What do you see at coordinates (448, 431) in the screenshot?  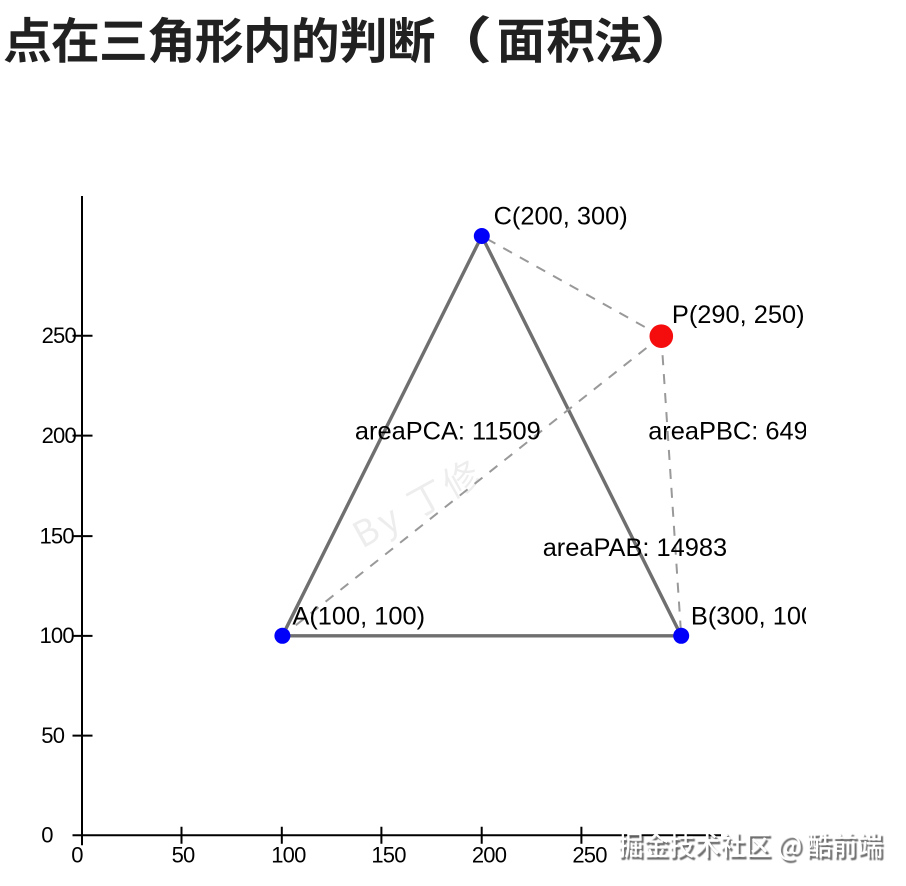 I see `svg-text: areaPCA: 11509` at bounding box center [448, 431].